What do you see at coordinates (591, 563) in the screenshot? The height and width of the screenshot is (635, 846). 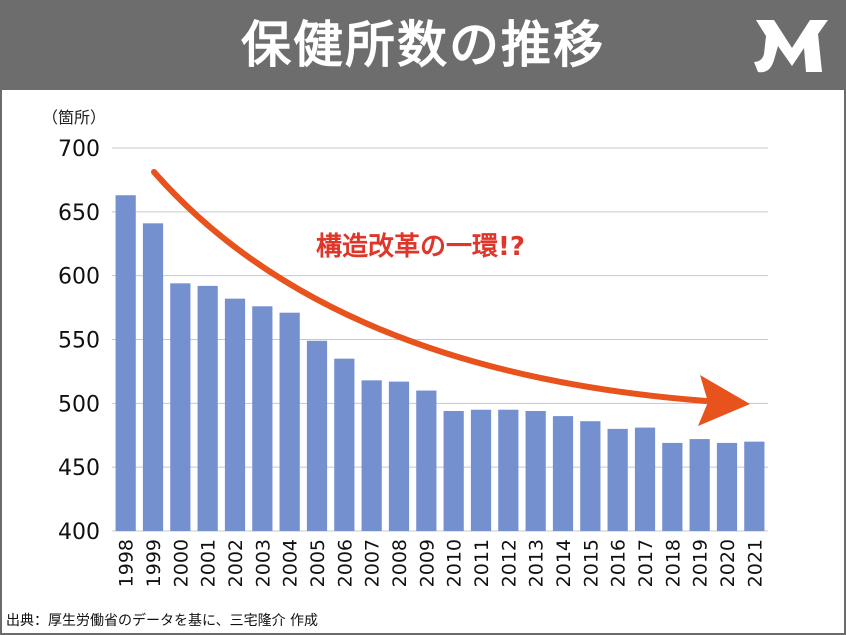 I see `x-tick-label: 2015` at bounding box center [591, 563].